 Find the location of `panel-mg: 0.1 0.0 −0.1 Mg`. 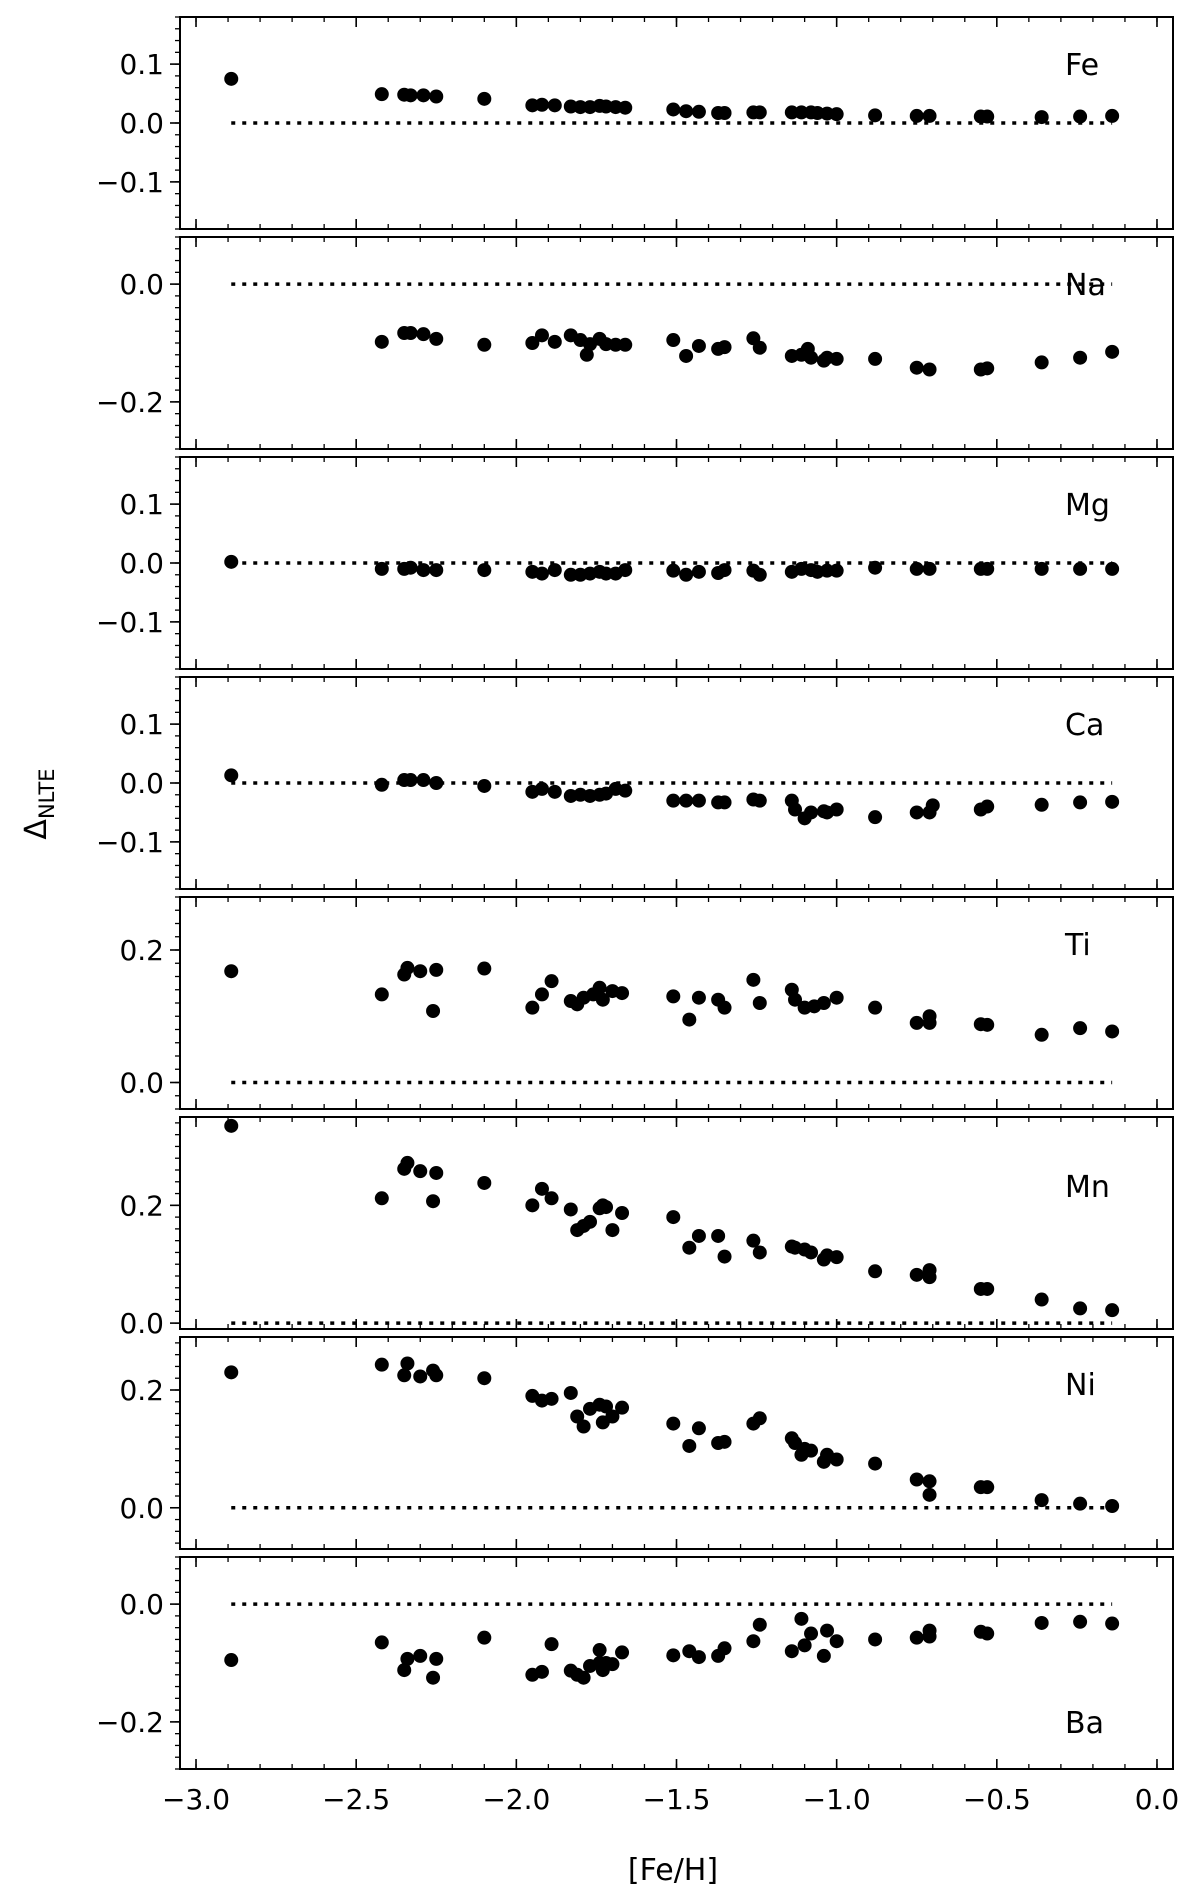

panel-mg: 0.1 0.0 −0.1 Mg is located at coordinates (635, 563).